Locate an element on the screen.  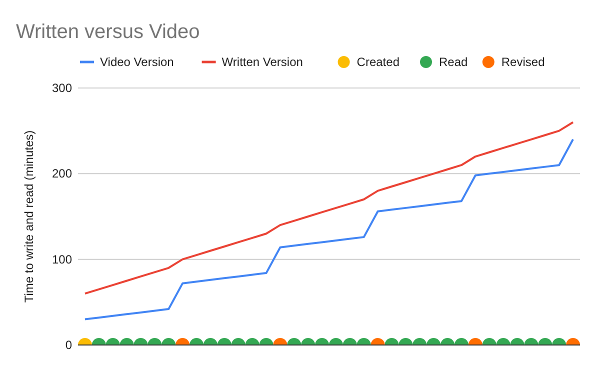
legend-label: Read is located at coordinates (453, 62).